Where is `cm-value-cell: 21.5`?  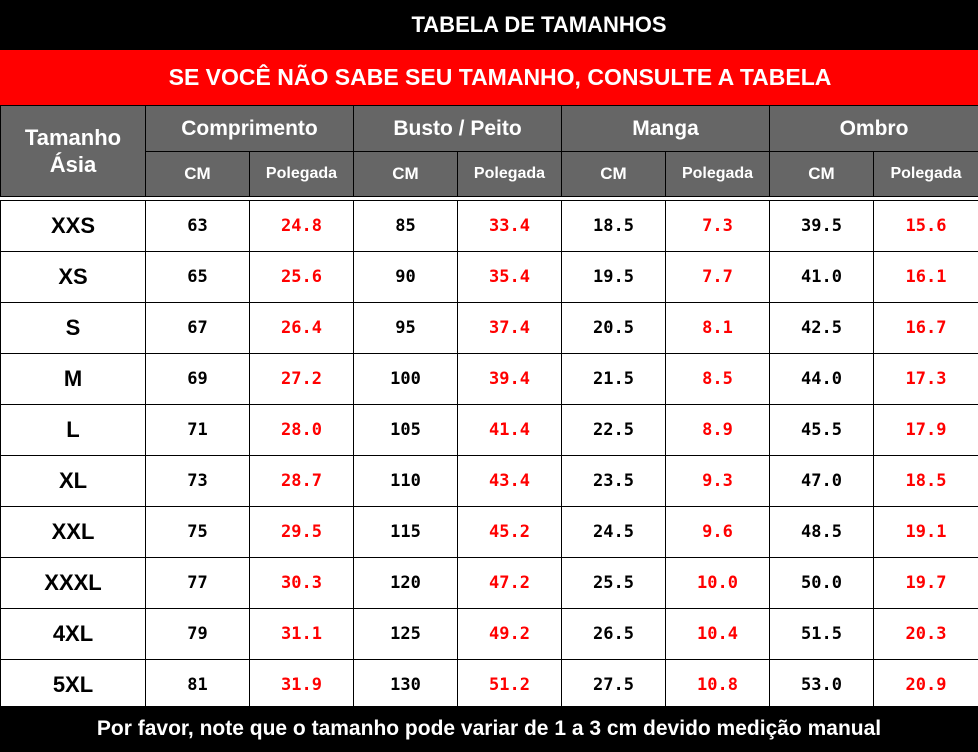 cm-value-cell: 21.5 is located at coordinates (613, 379).